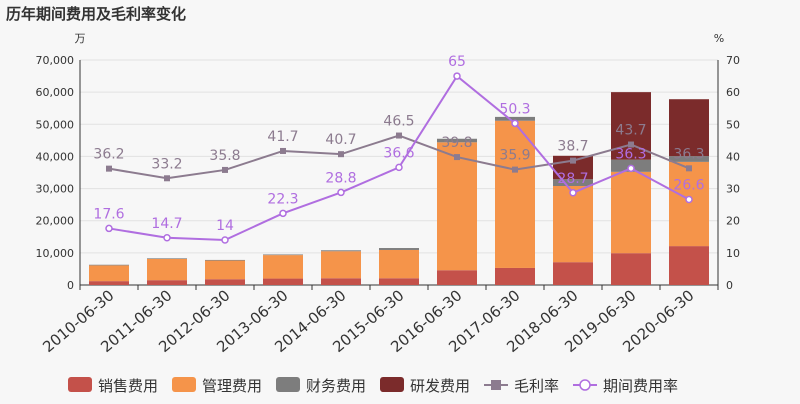 This screenshot has width=800, height=404. Describe the element at coordinates (166, 164) in the screenshot. I see `data-label-毛利率: 33.2` at that location.